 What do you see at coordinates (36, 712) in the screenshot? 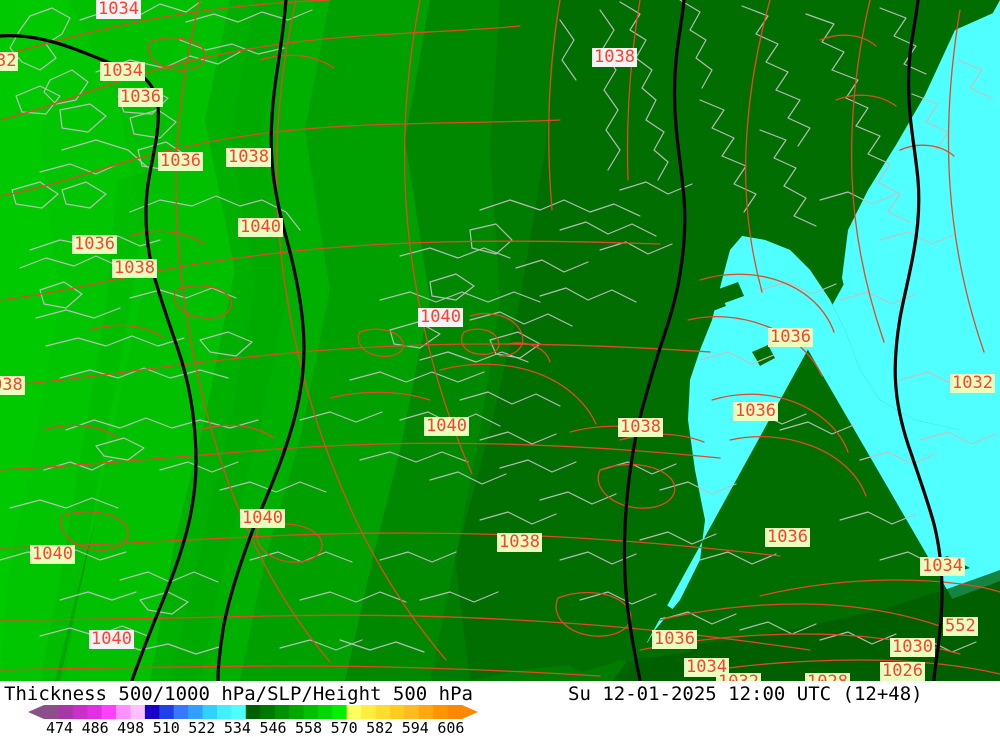
I see `colorbar-left-arrow` at bounding box center [36, 712].